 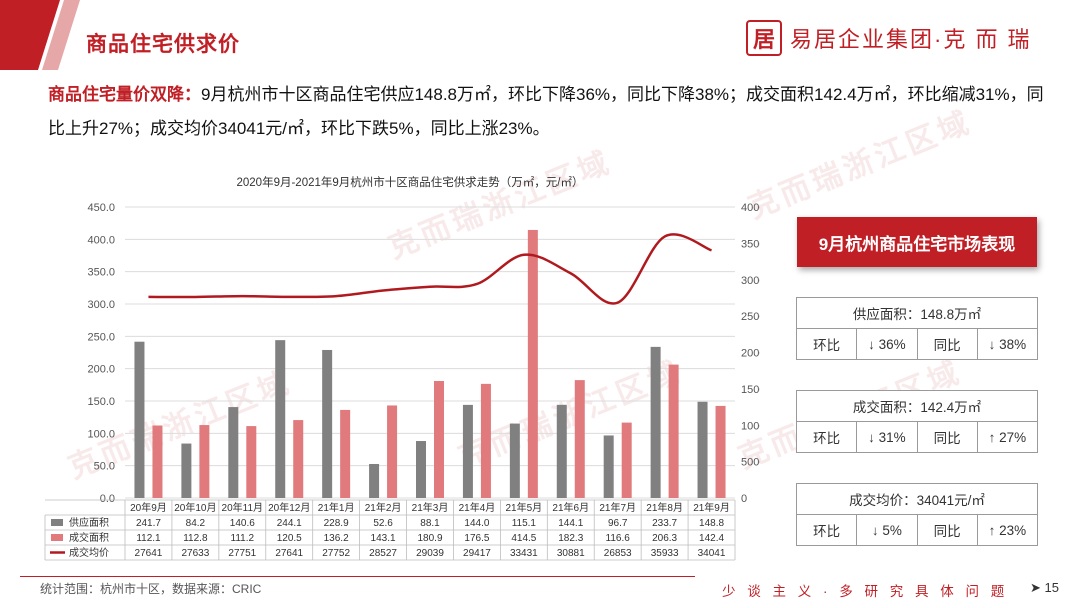 What do you see at coordinates (917, 242) in the screenshot?
I see `panel-header: 9月杭州商品住宅市场表现` at bounding box center [917, 242].